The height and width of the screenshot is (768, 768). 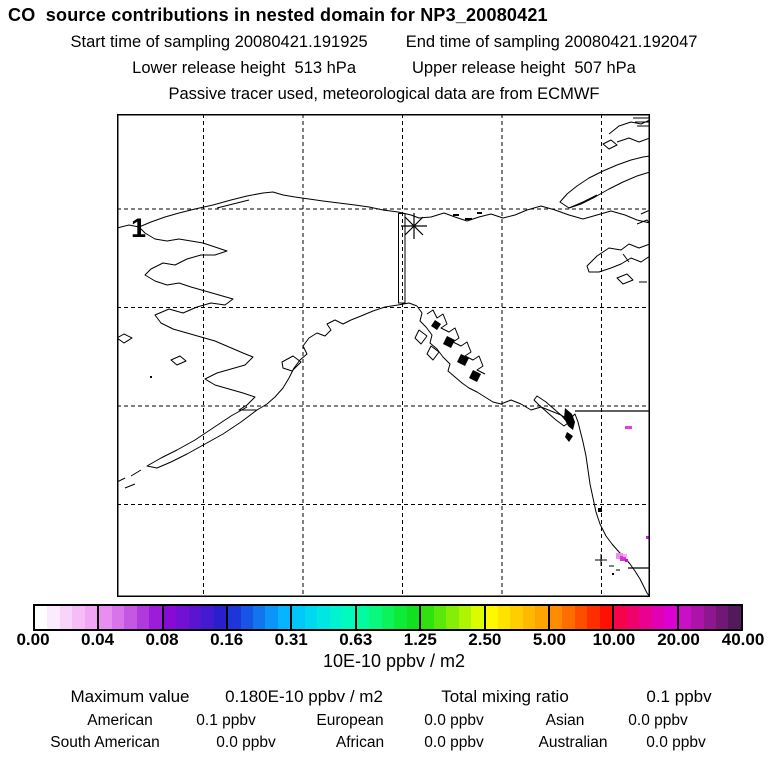 I want to click on colorbar-tick-label: 0.08, so click(x=162, y=639).